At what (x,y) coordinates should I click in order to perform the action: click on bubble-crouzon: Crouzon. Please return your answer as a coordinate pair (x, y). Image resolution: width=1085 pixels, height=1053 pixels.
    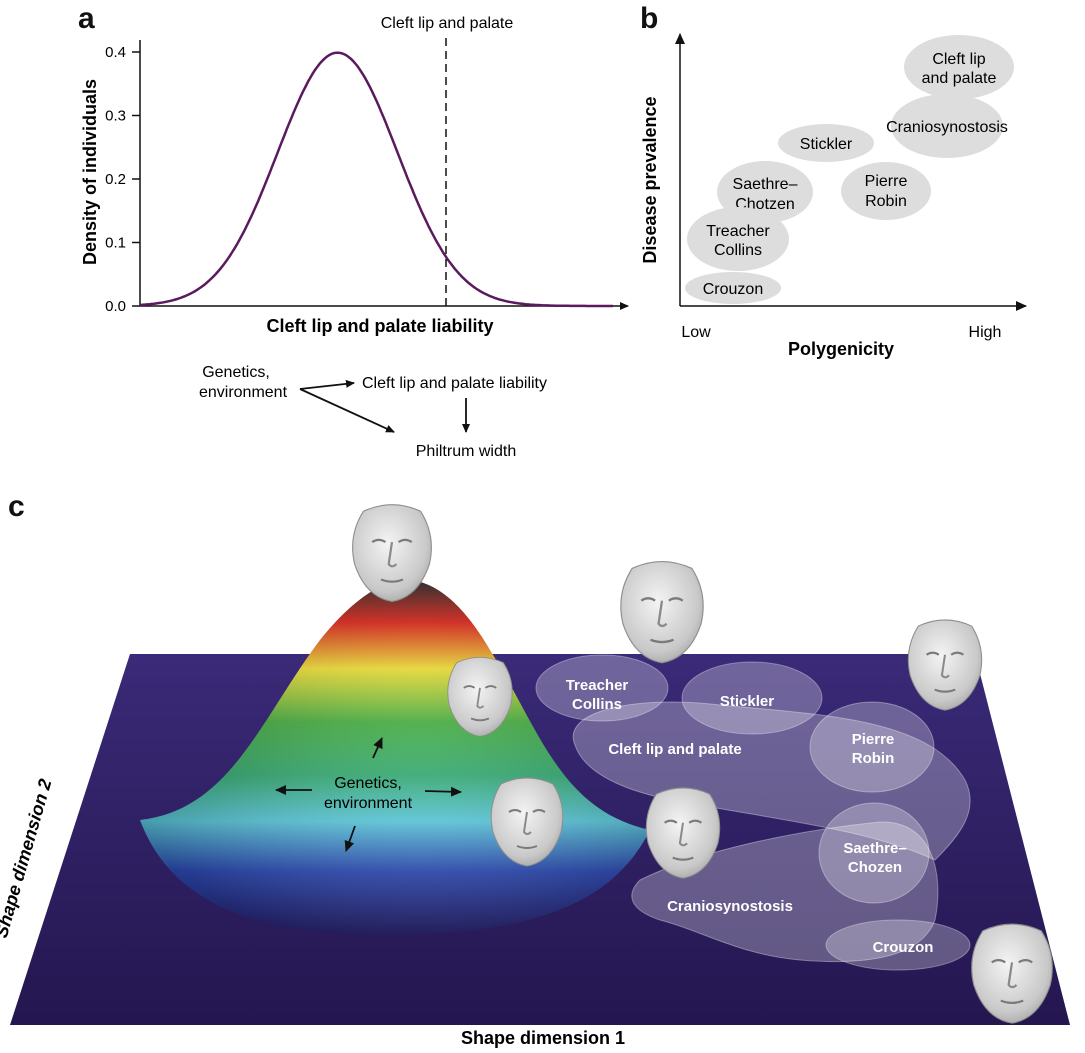
    Looking at the image, I should click on (733, 288).